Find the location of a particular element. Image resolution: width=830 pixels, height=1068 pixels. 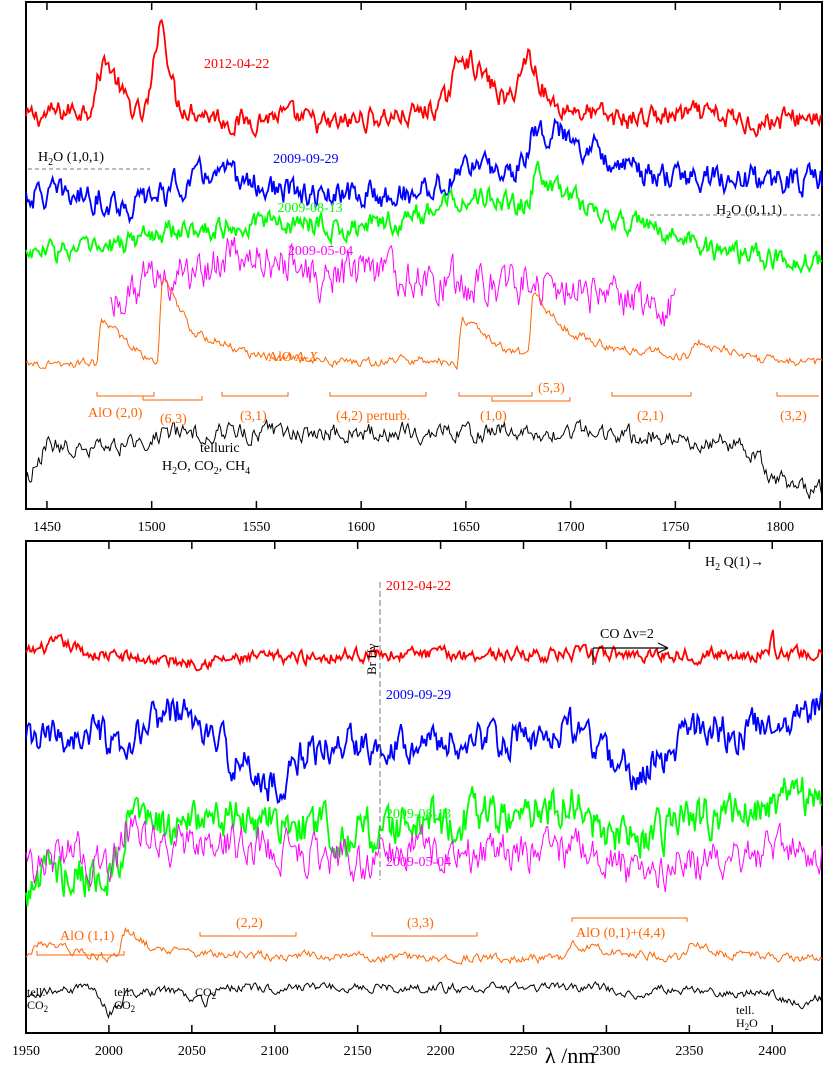

x-tick-label: 1800 is located at coordinates (780, 527).